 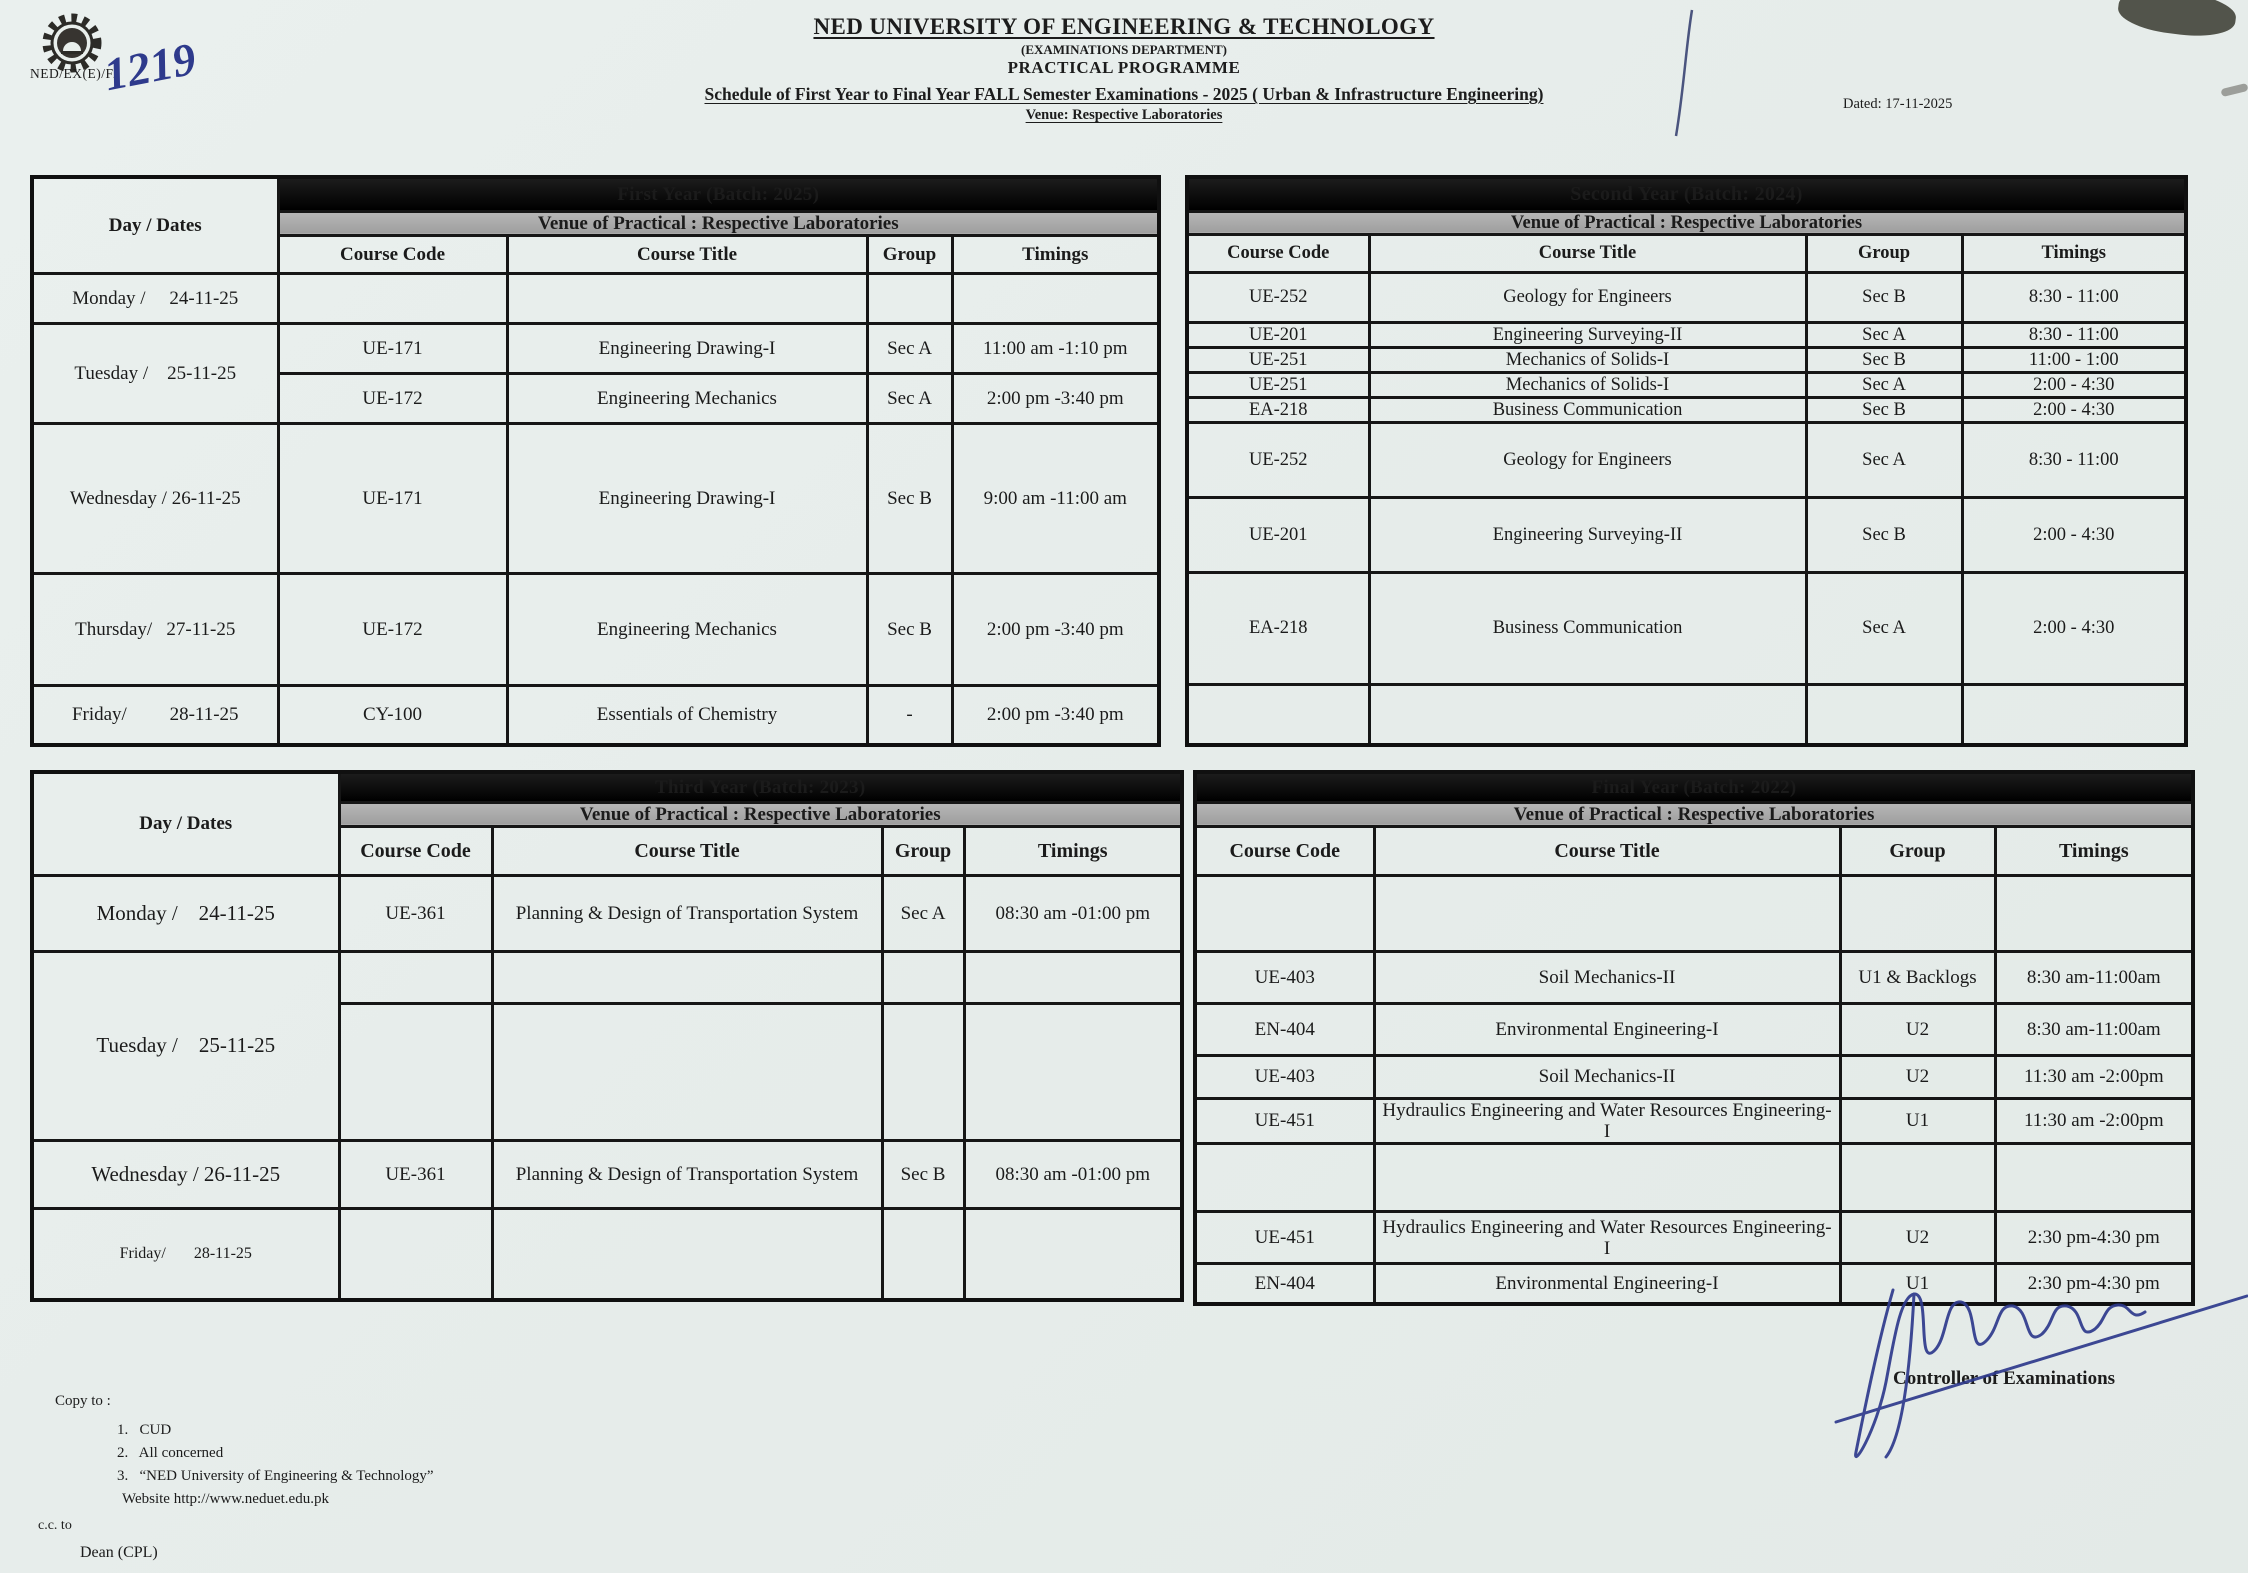 What do you see at coordinates (1587, 360) in the screenshot?
I see `cell-course-title: Mechanics of Solids-I` at bounding box center [1587, 360].